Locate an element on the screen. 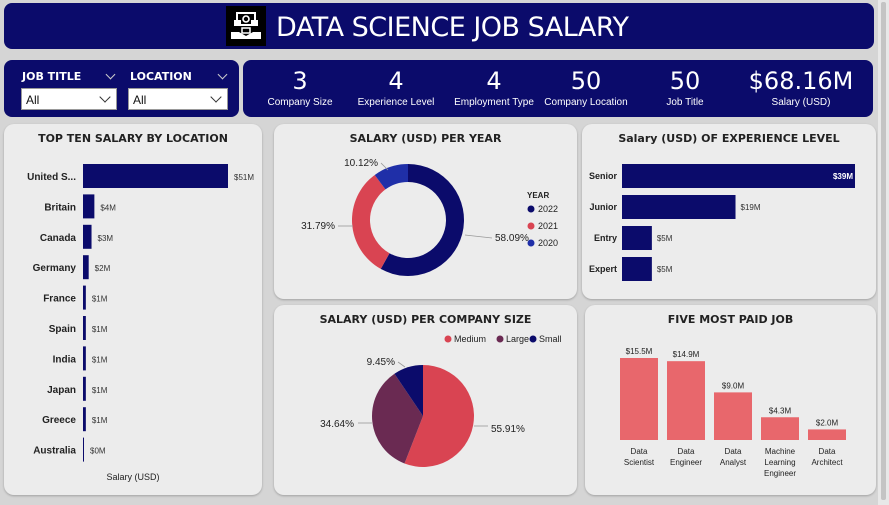  data-label: 31.79% is located at coordinates (318, 226).